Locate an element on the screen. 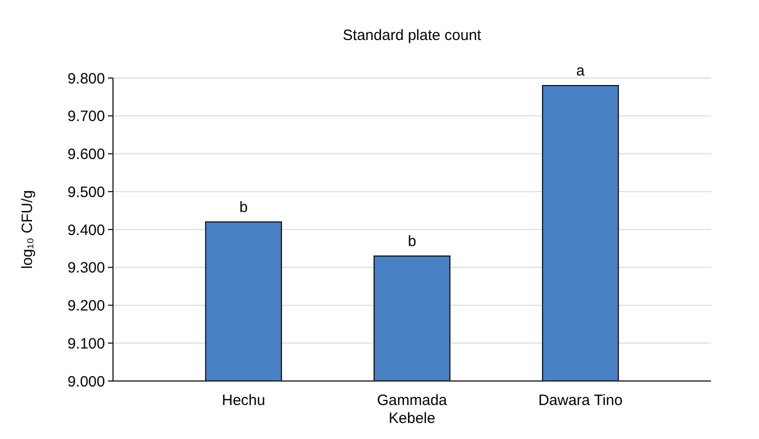 This screenshot has height=439, width=759. x-tick-label: Hechu is located at coordinates (244, 400).